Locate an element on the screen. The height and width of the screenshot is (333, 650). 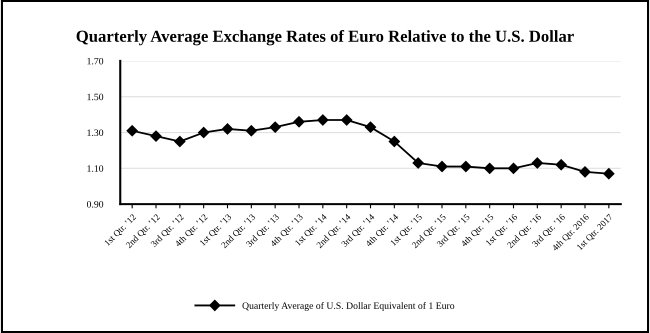
y-tick-label: 1.50 is located at coordinates (95, 97).